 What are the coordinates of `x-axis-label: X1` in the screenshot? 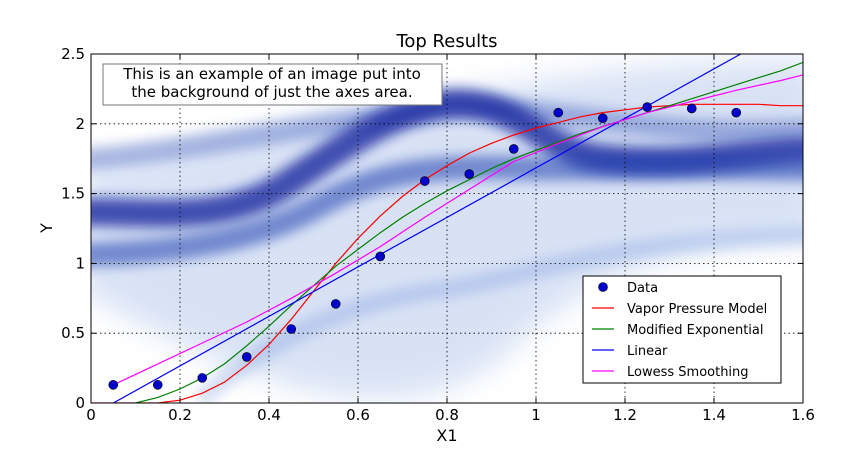 It's located at (446, 435).